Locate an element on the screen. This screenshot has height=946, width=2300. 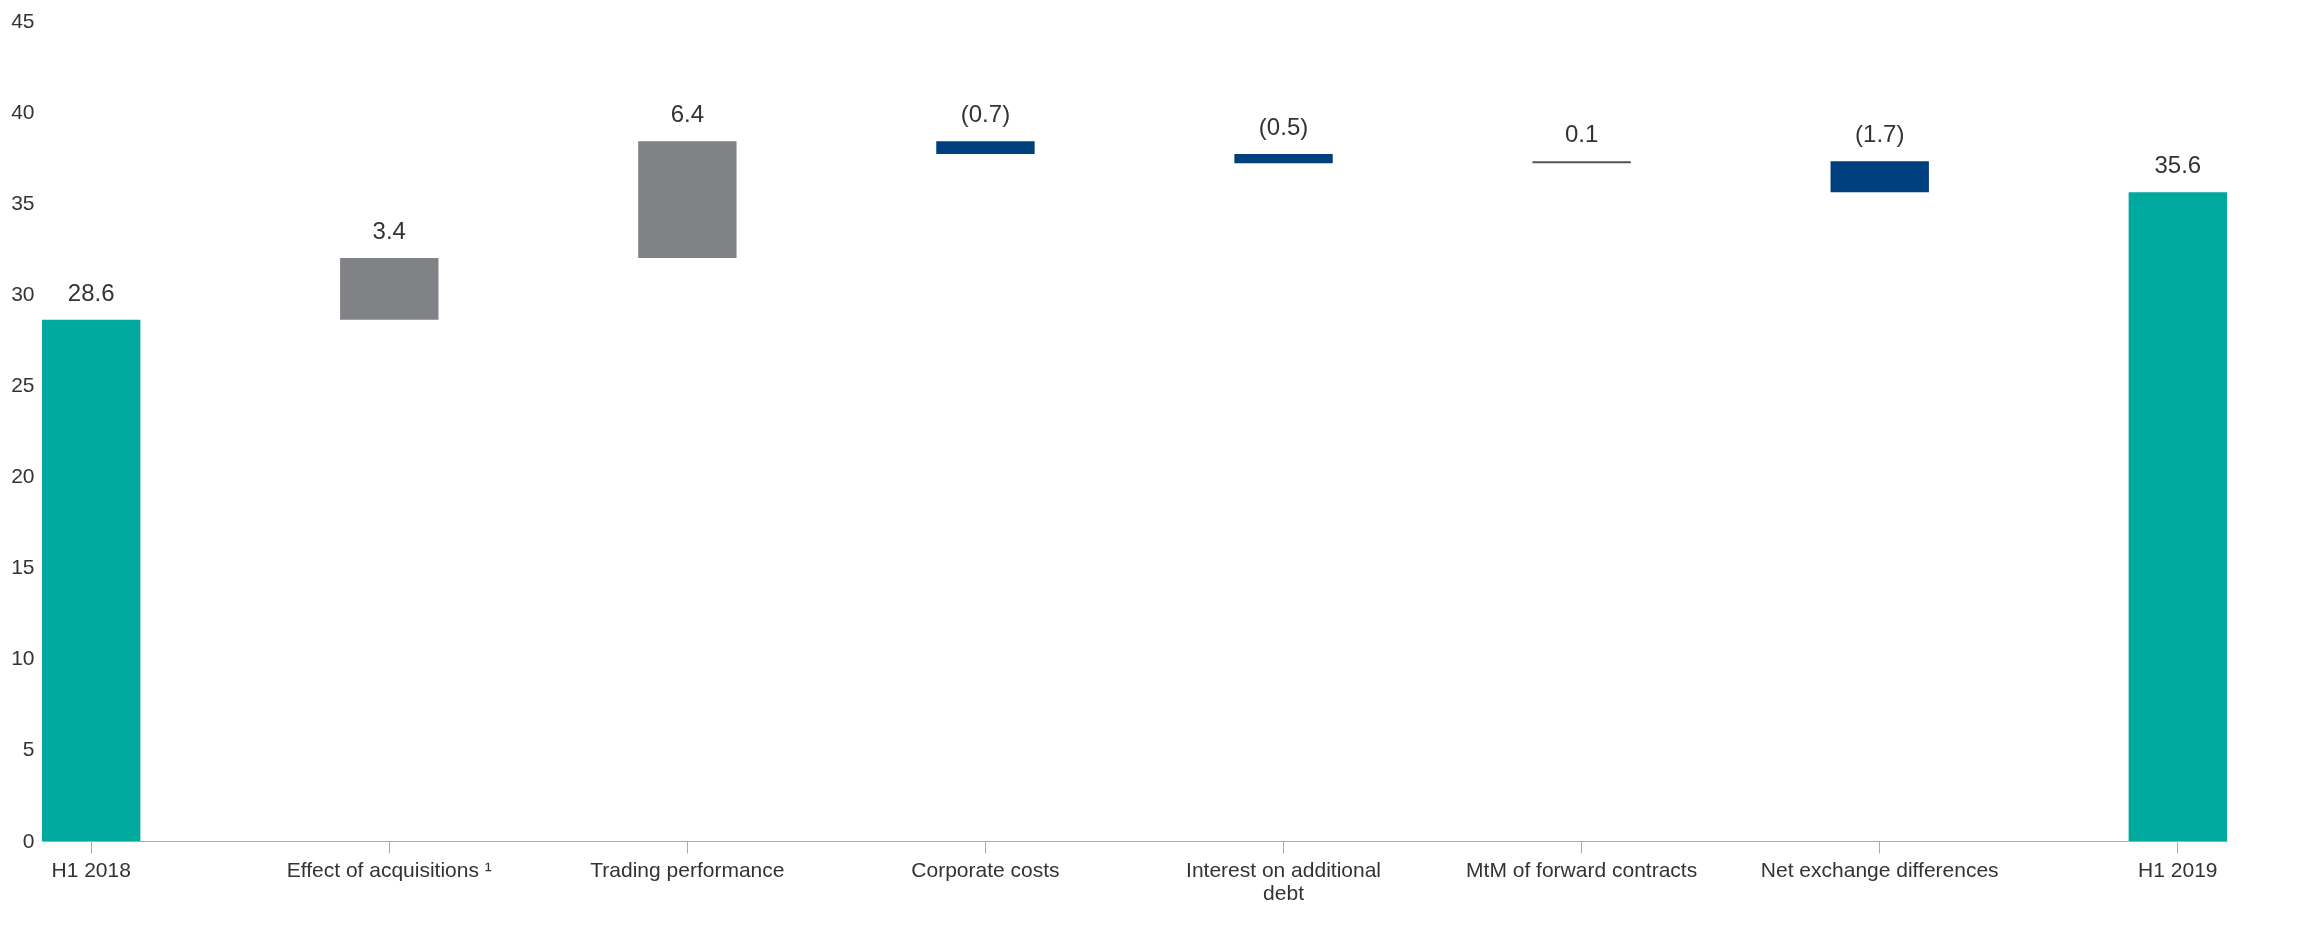
y-tick-label: 0 is located at coordinates (28, 840).